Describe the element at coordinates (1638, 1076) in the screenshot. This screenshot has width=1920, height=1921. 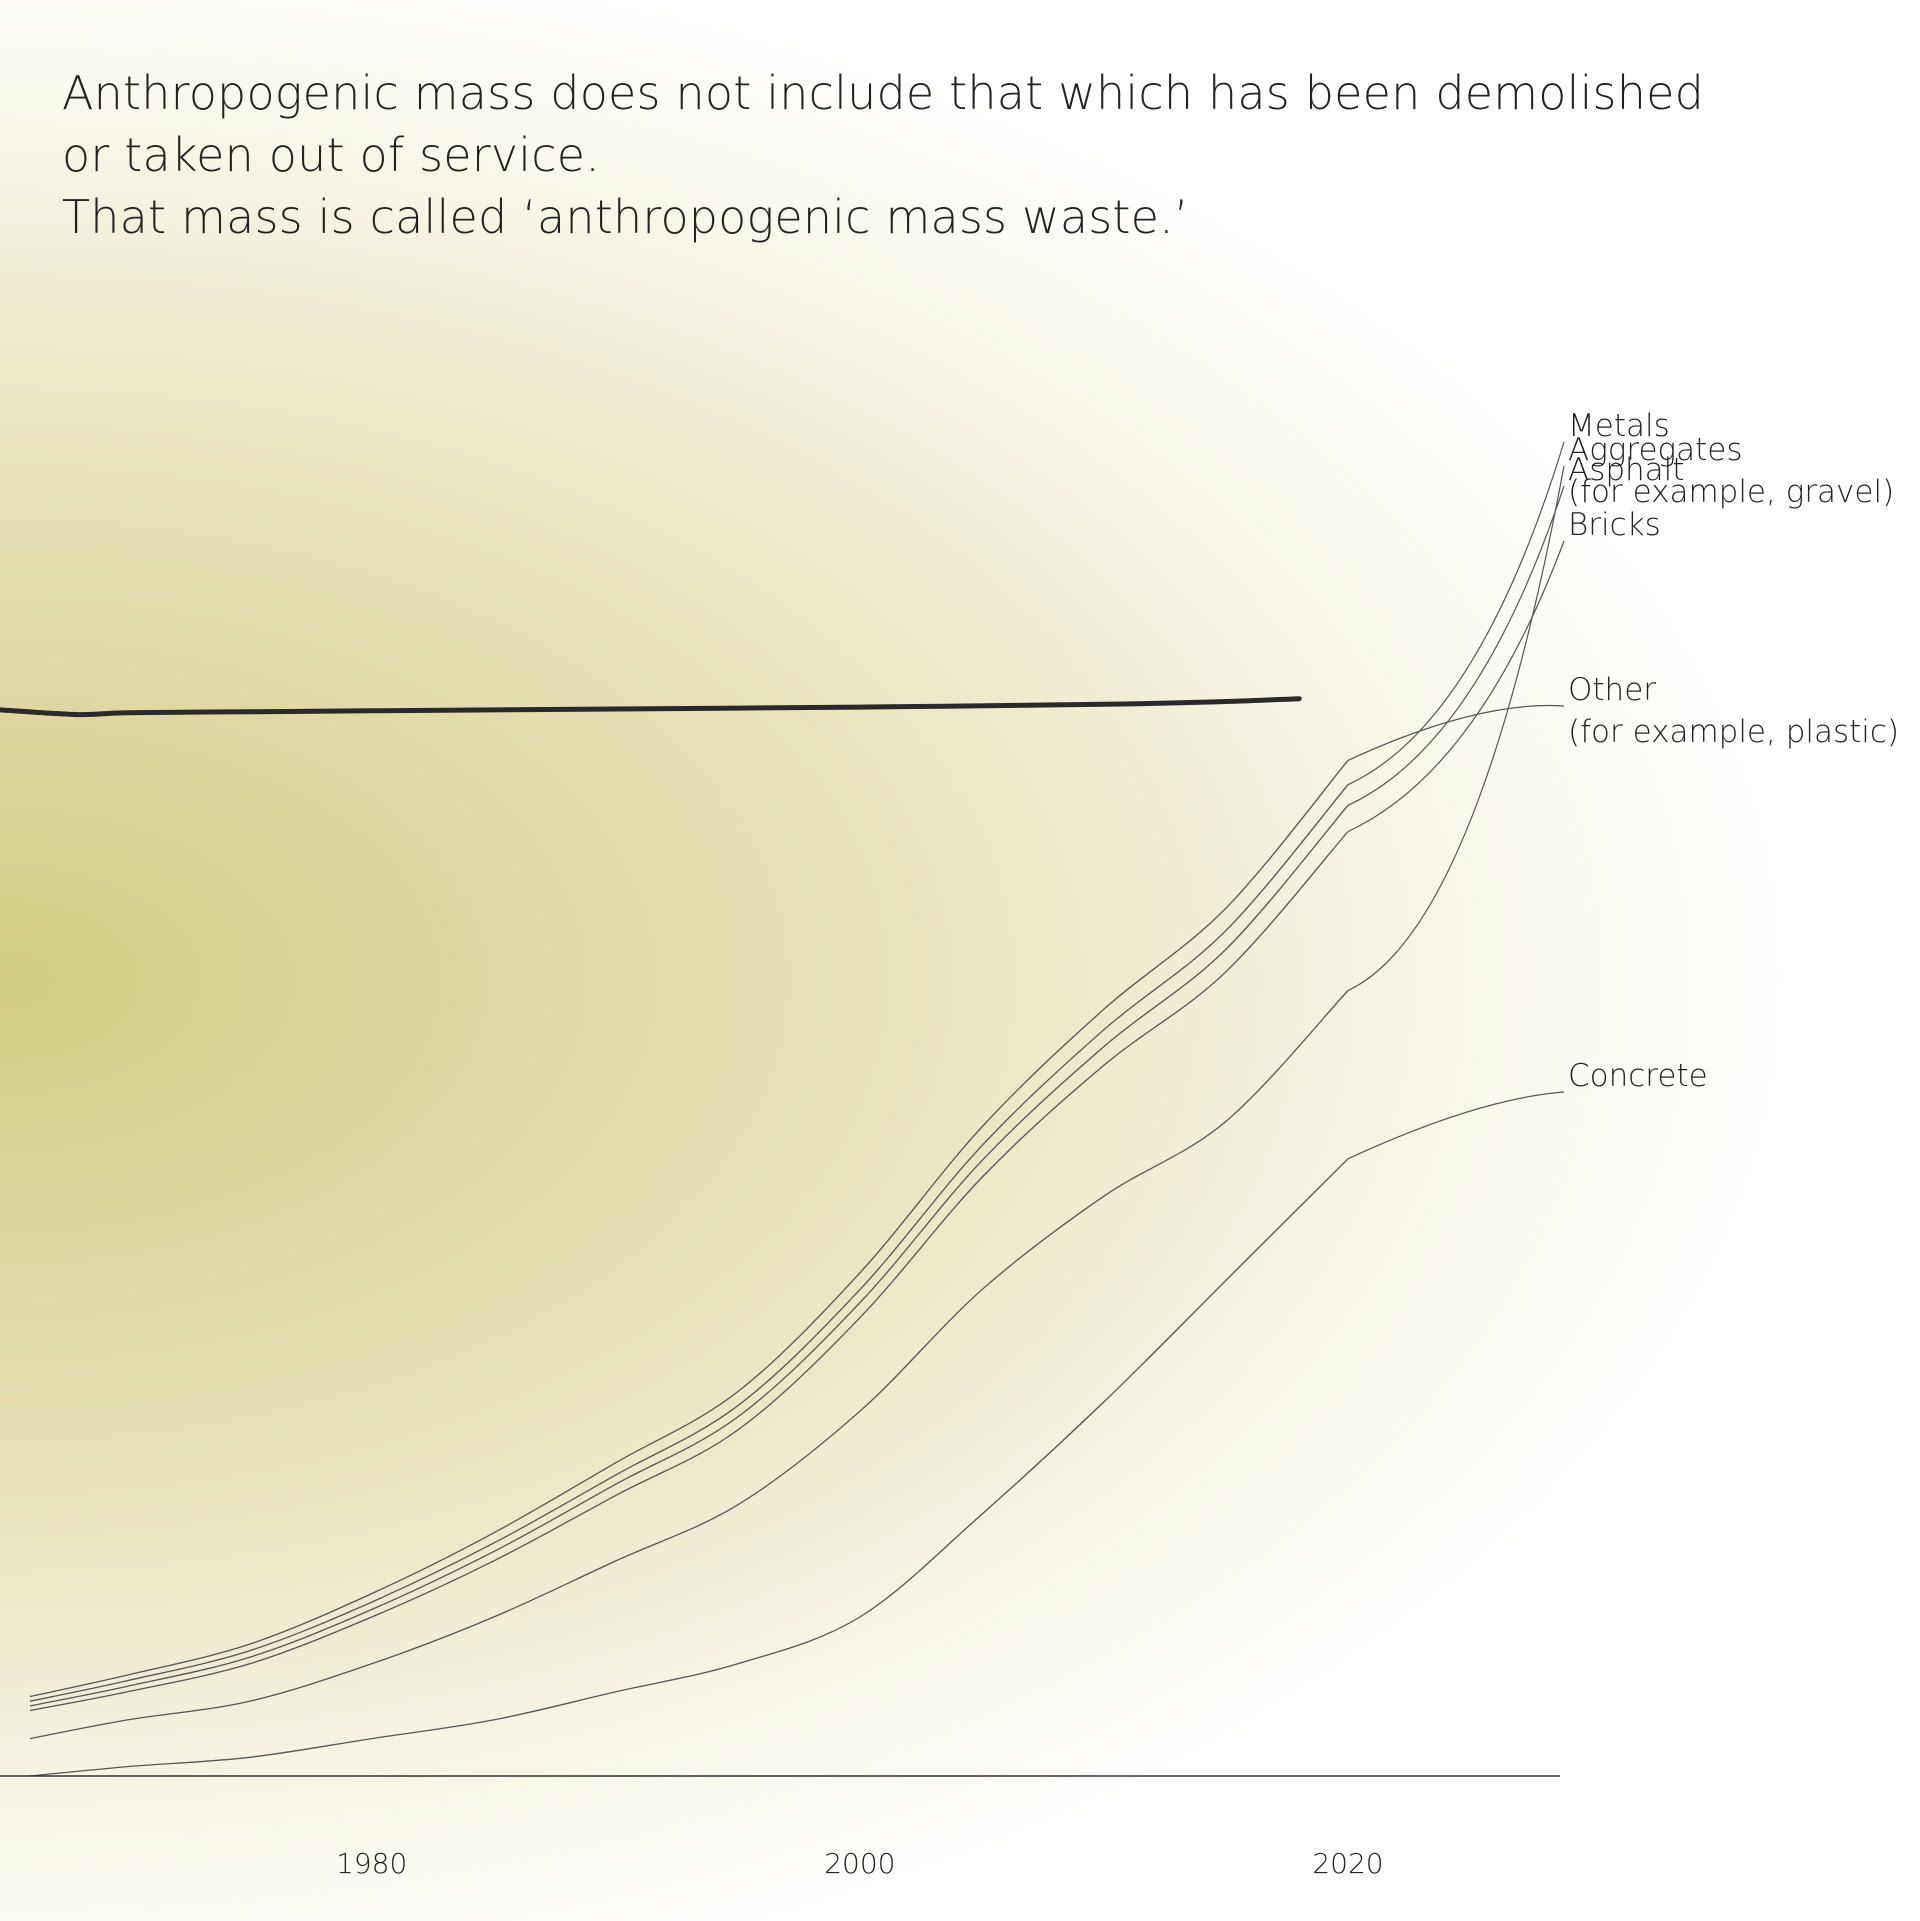
I see `legend-label-concrete: Concrete` at that location.